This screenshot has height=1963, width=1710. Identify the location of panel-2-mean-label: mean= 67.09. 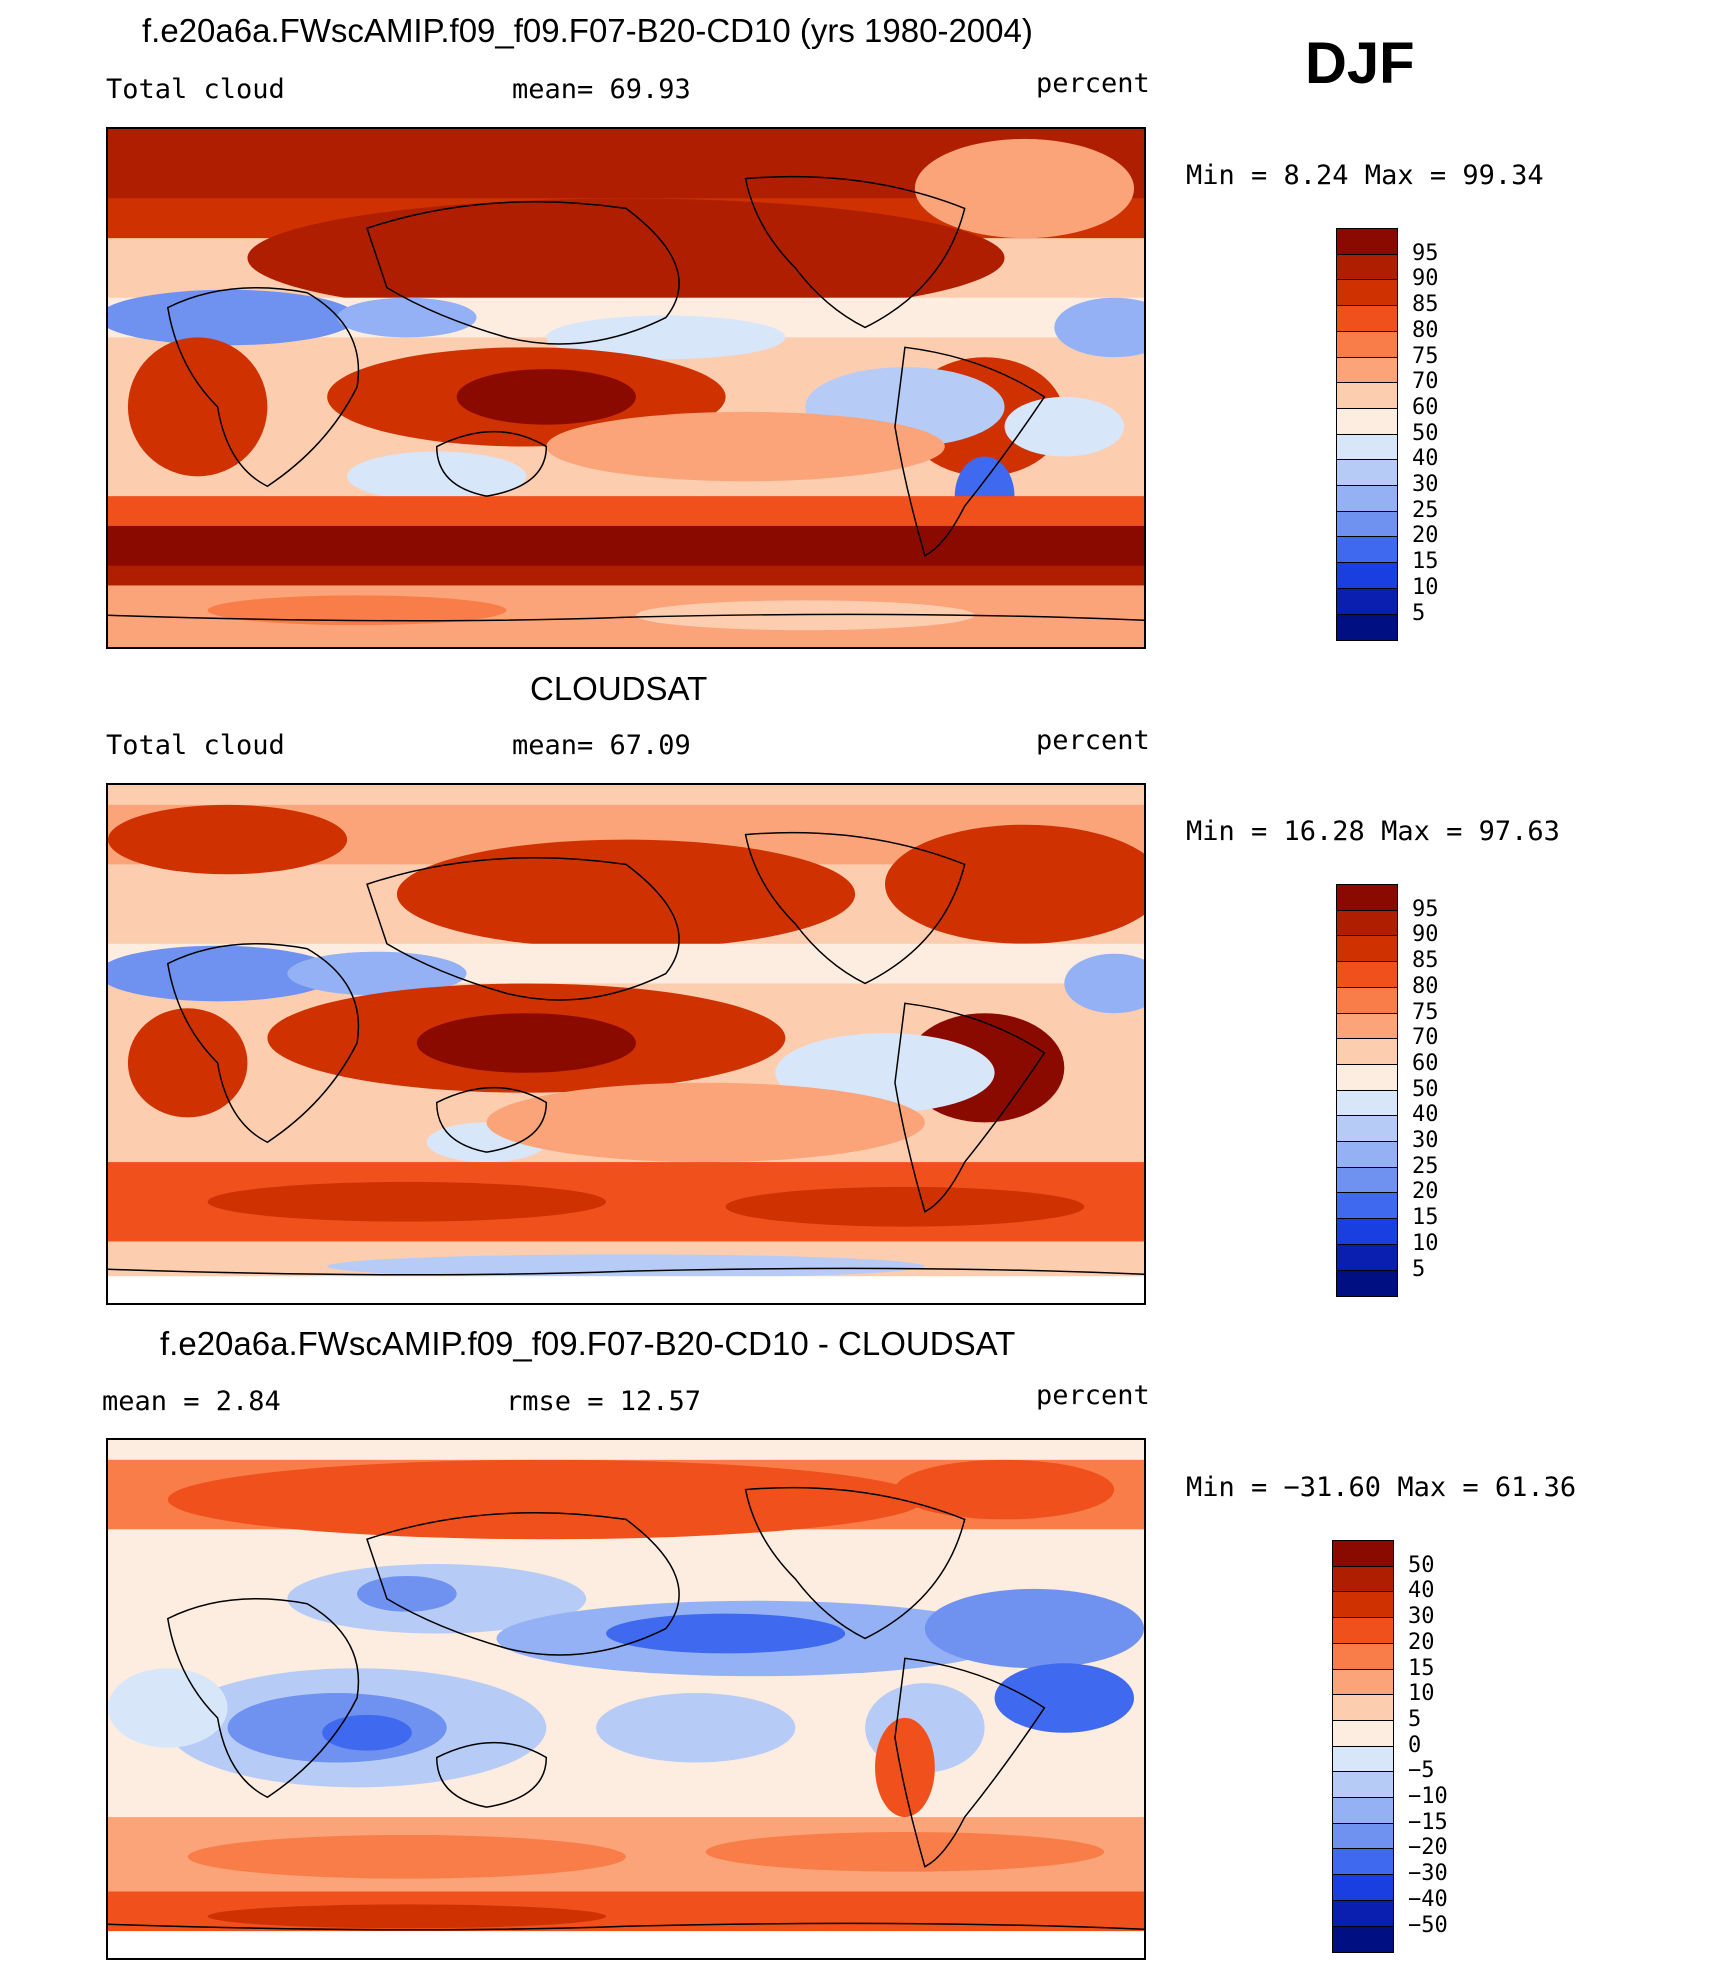
(601, 745).